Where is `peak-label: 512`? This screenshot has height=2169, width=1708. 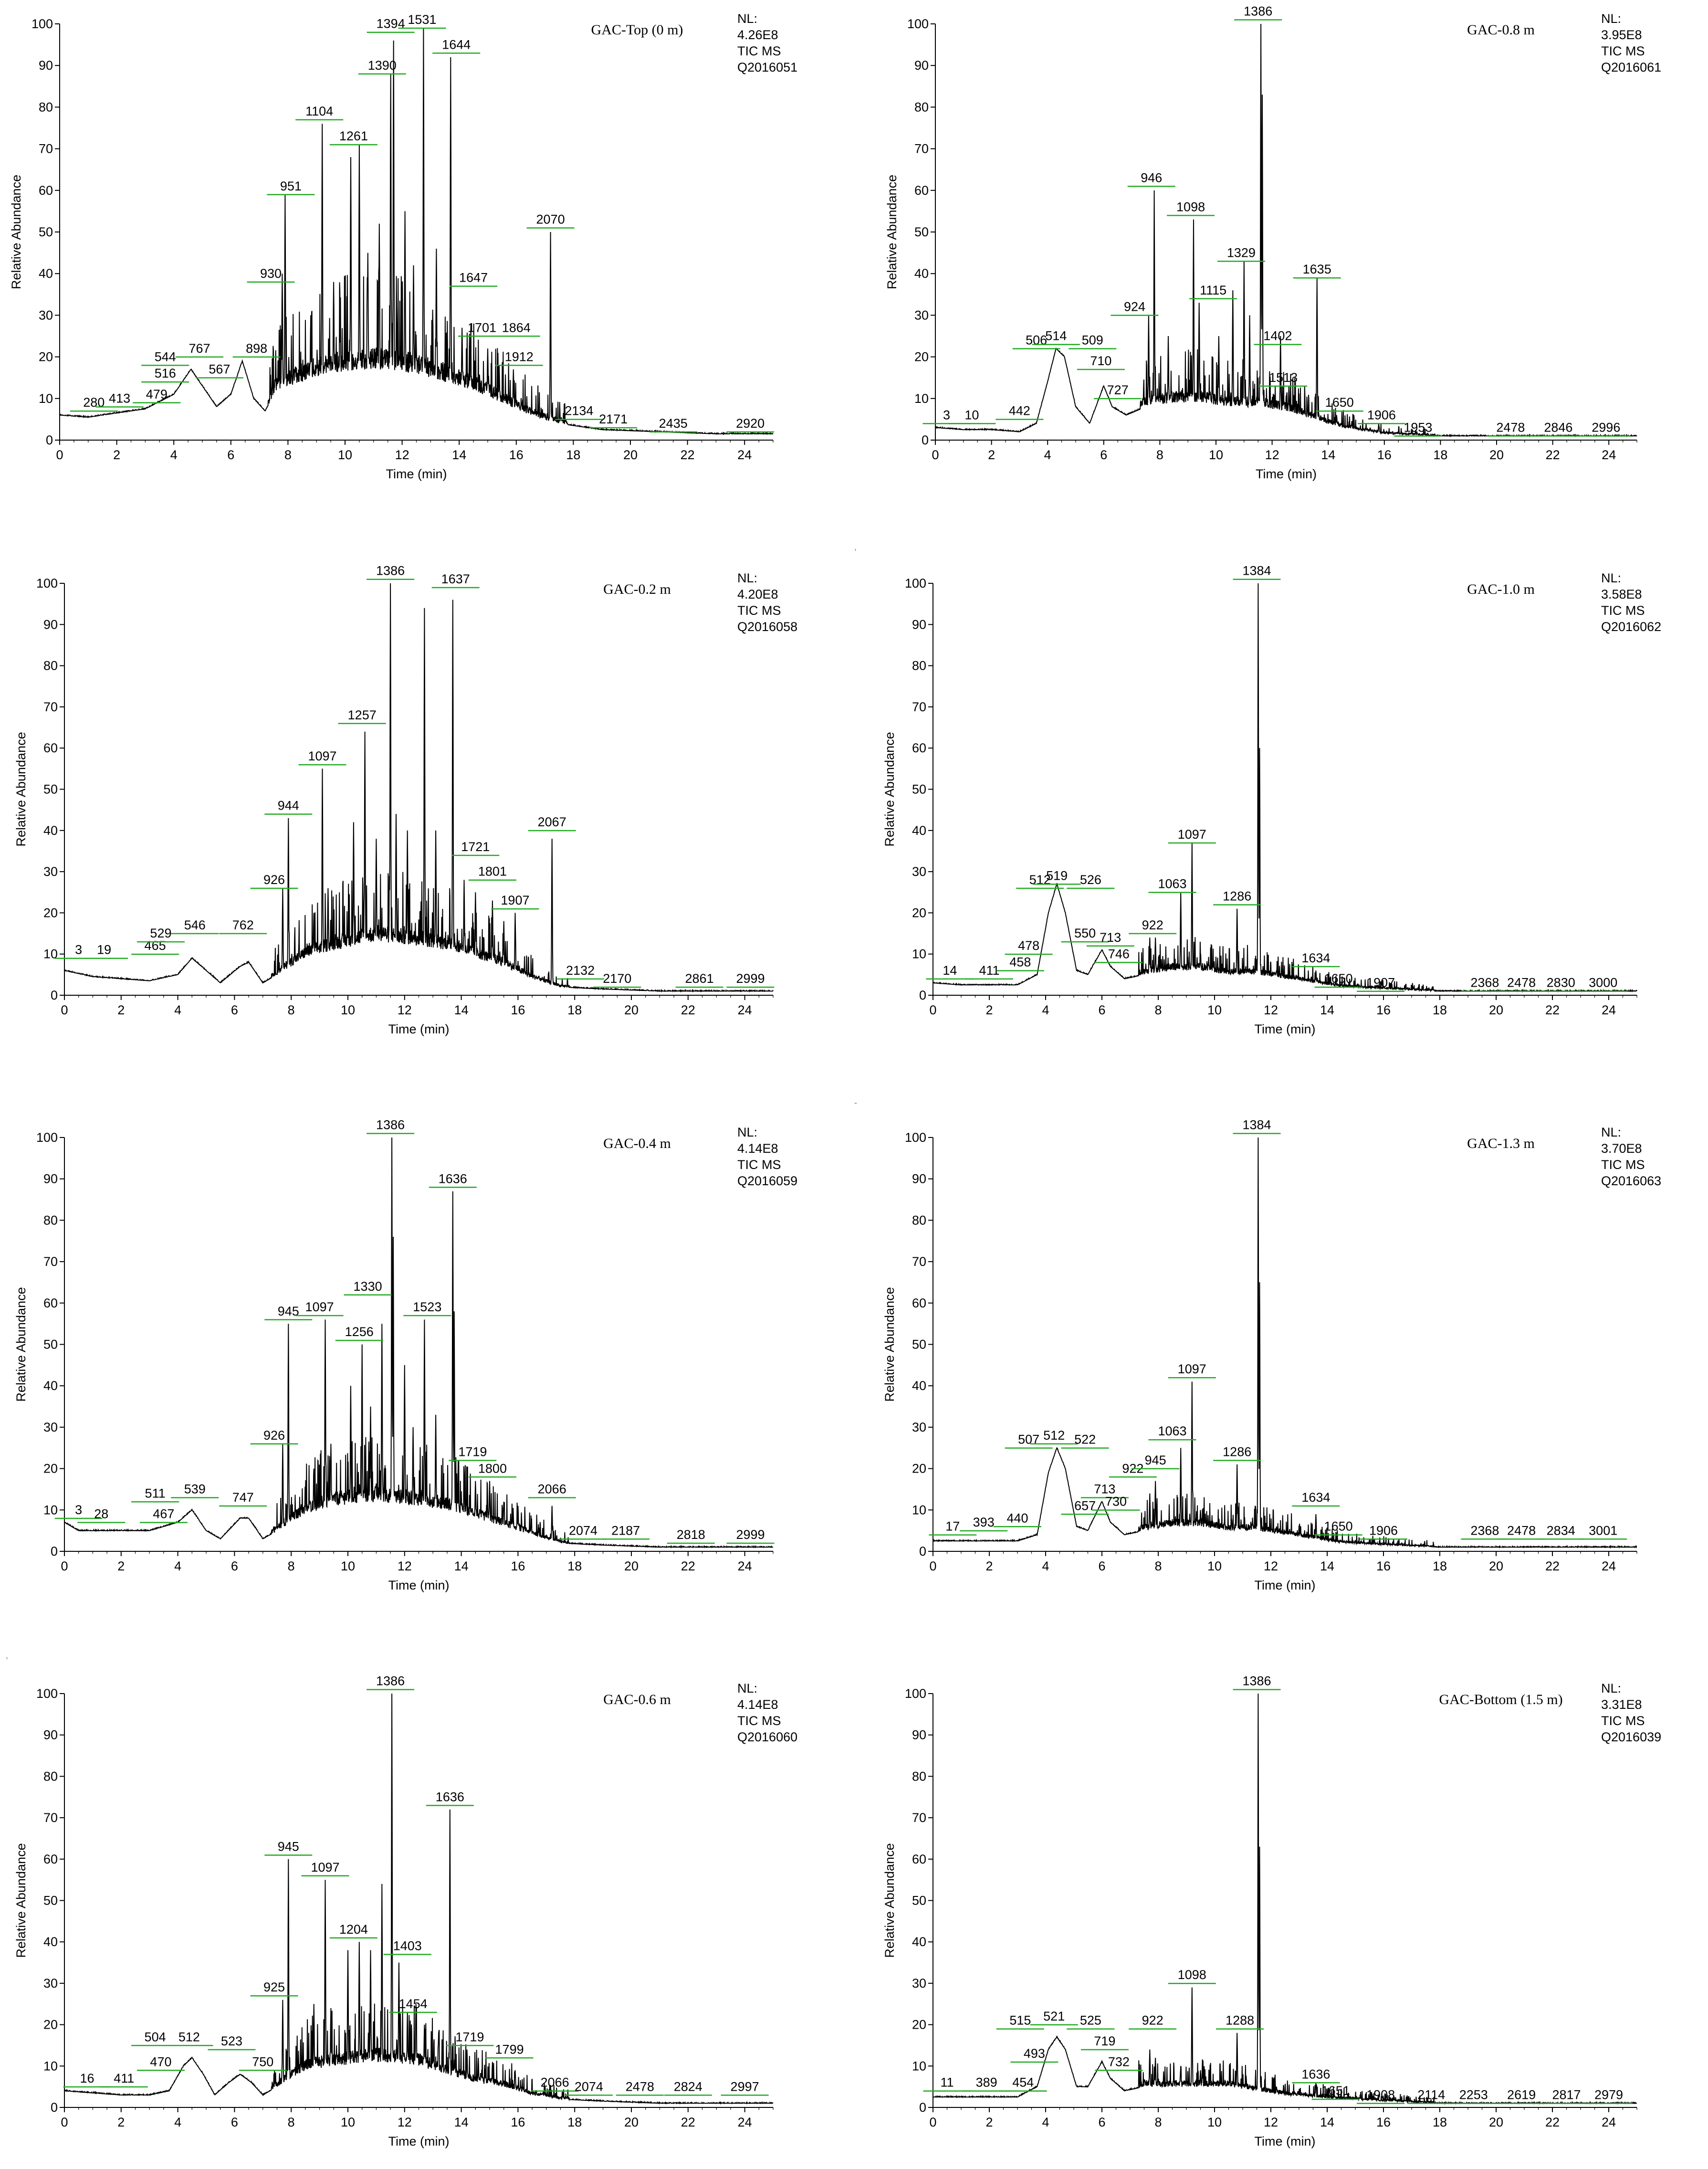 peak-label: 512 is located at coordinates (189, 2037).